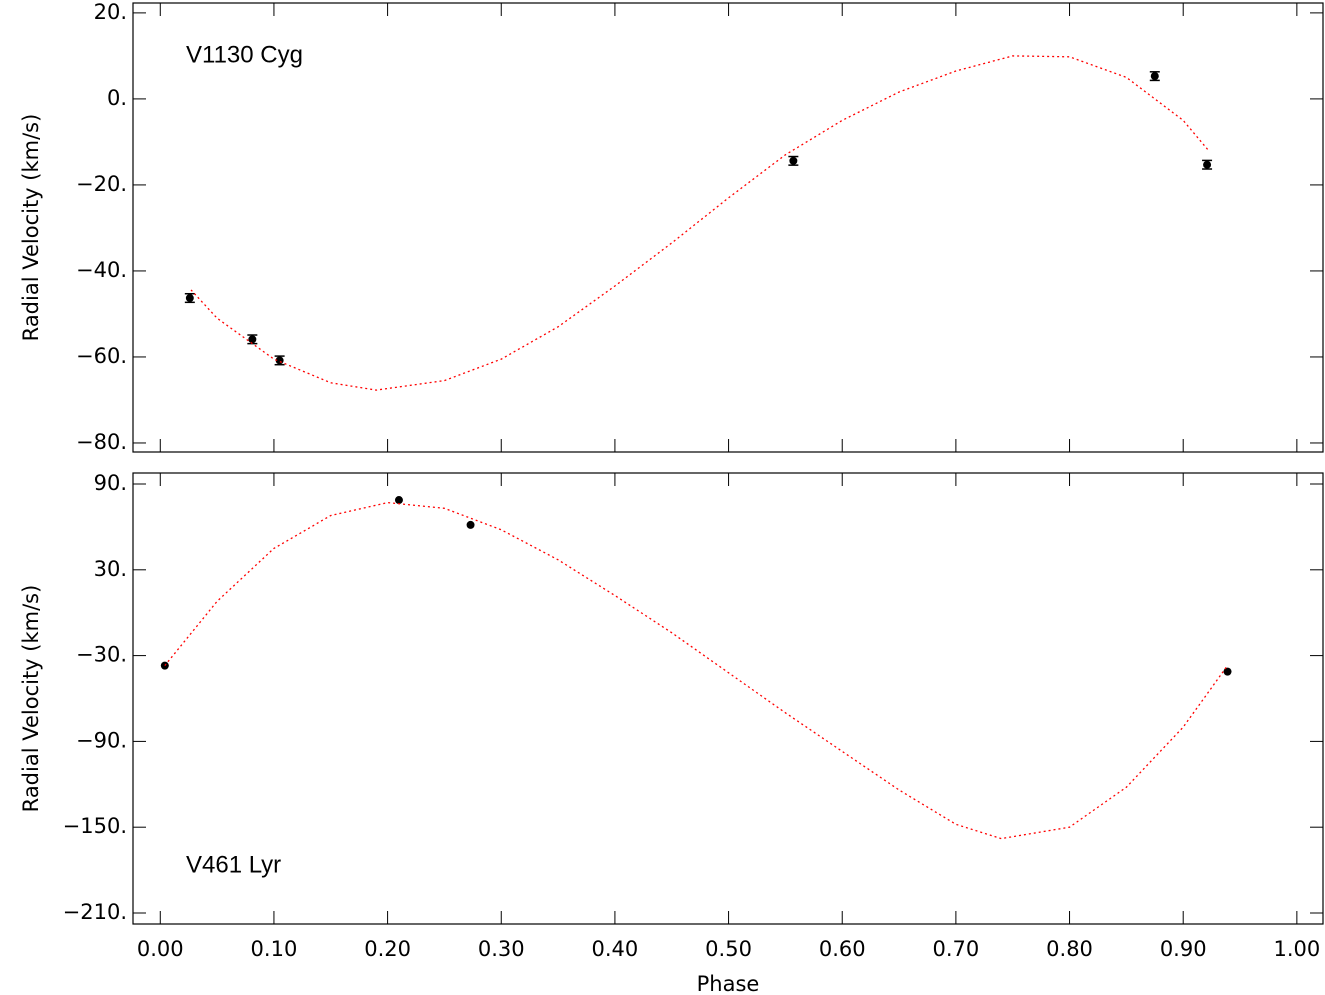 The height and width of the screenshot is (995, 1325). What do you see at coordinates (233, 864) in the screenshot?
I see `annotation: V461 Lyr` at bounding box center [233, 864].